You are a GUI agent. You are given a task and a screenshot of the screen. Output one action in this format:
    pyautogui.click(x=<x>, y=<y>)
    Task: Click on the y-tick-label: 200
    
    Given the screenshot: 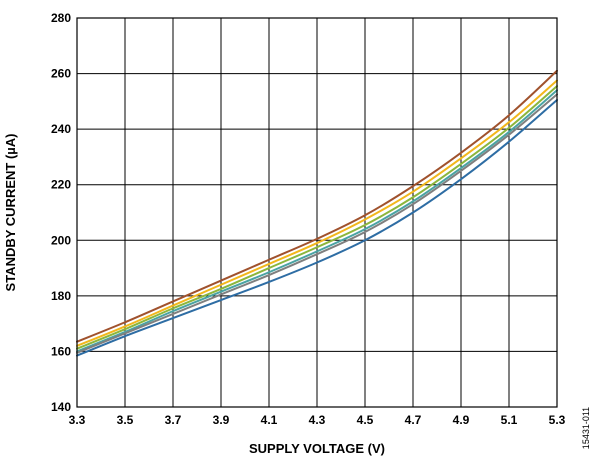 What is the action you would take?
    pyautogui.click(x=61, y=240)
    